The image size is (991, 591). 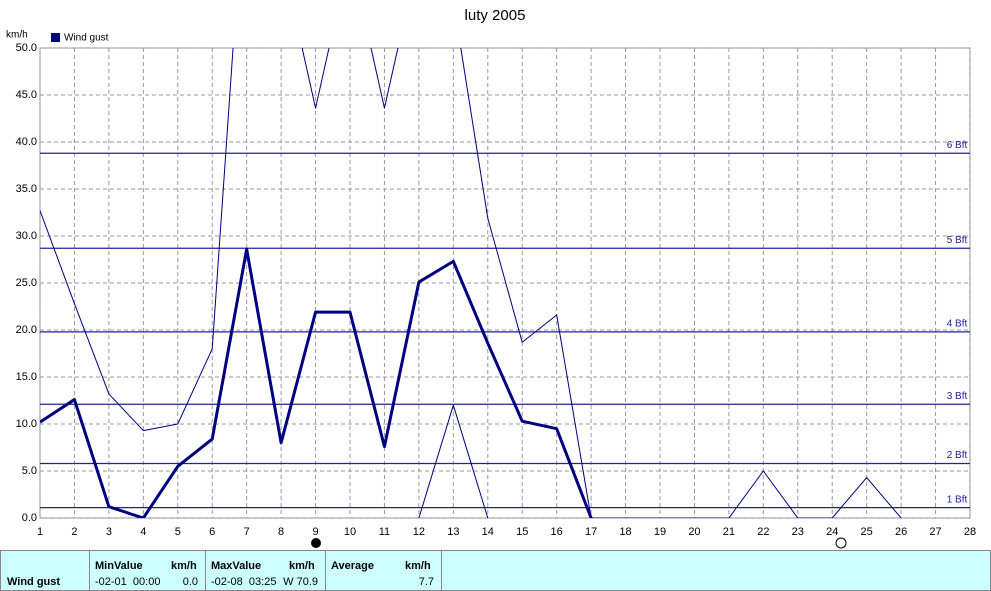 I want to click on y-unit: km/h, so click(x=17, y=35).